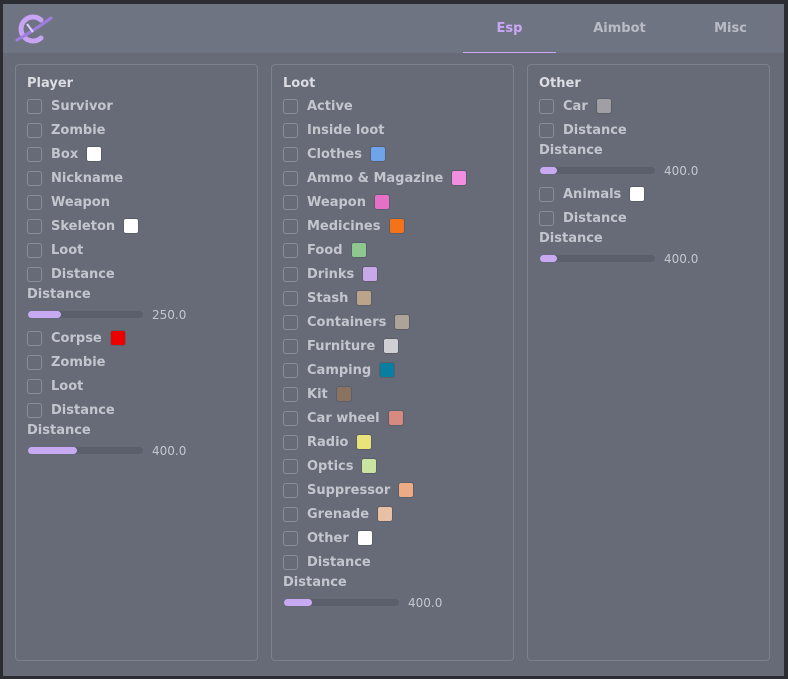  Describe the element at coordinates (398, 298) in the screenshot. I see `checkbox-row: Stash` at that location.